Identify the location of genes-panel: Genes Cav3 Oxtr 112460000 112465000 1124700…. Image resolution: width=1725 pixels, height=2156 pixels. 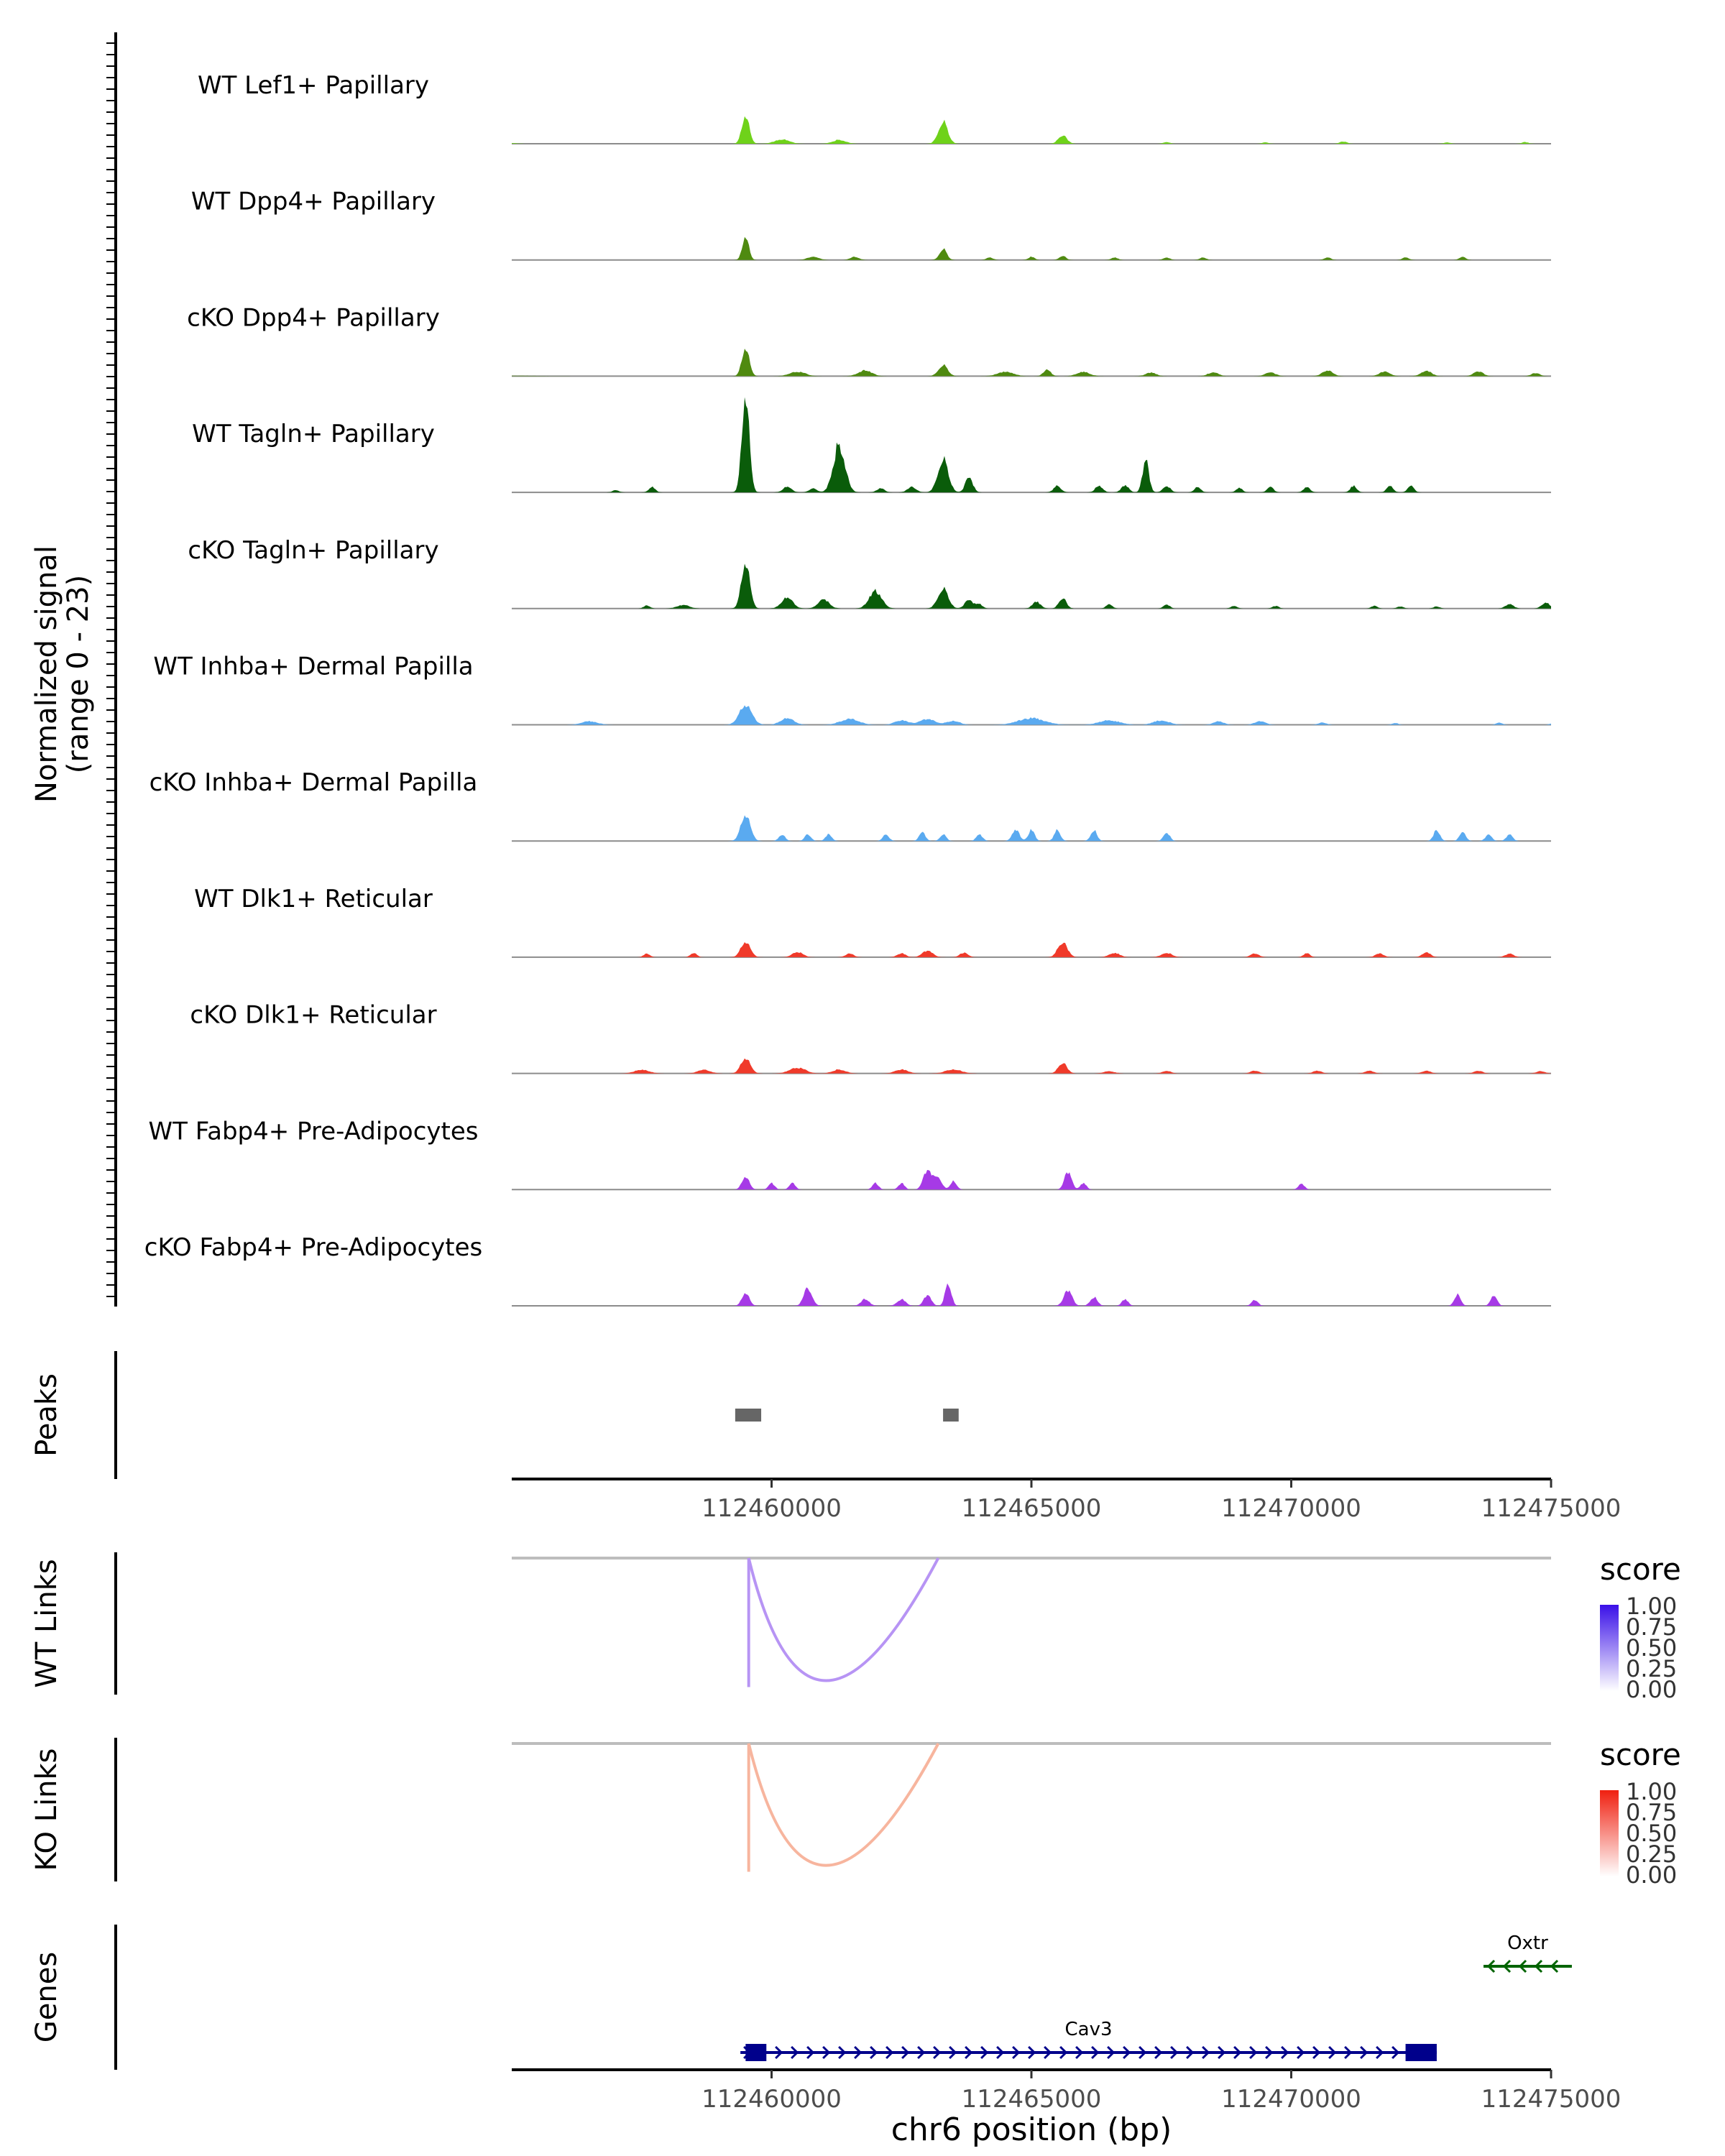
(825, 2037).